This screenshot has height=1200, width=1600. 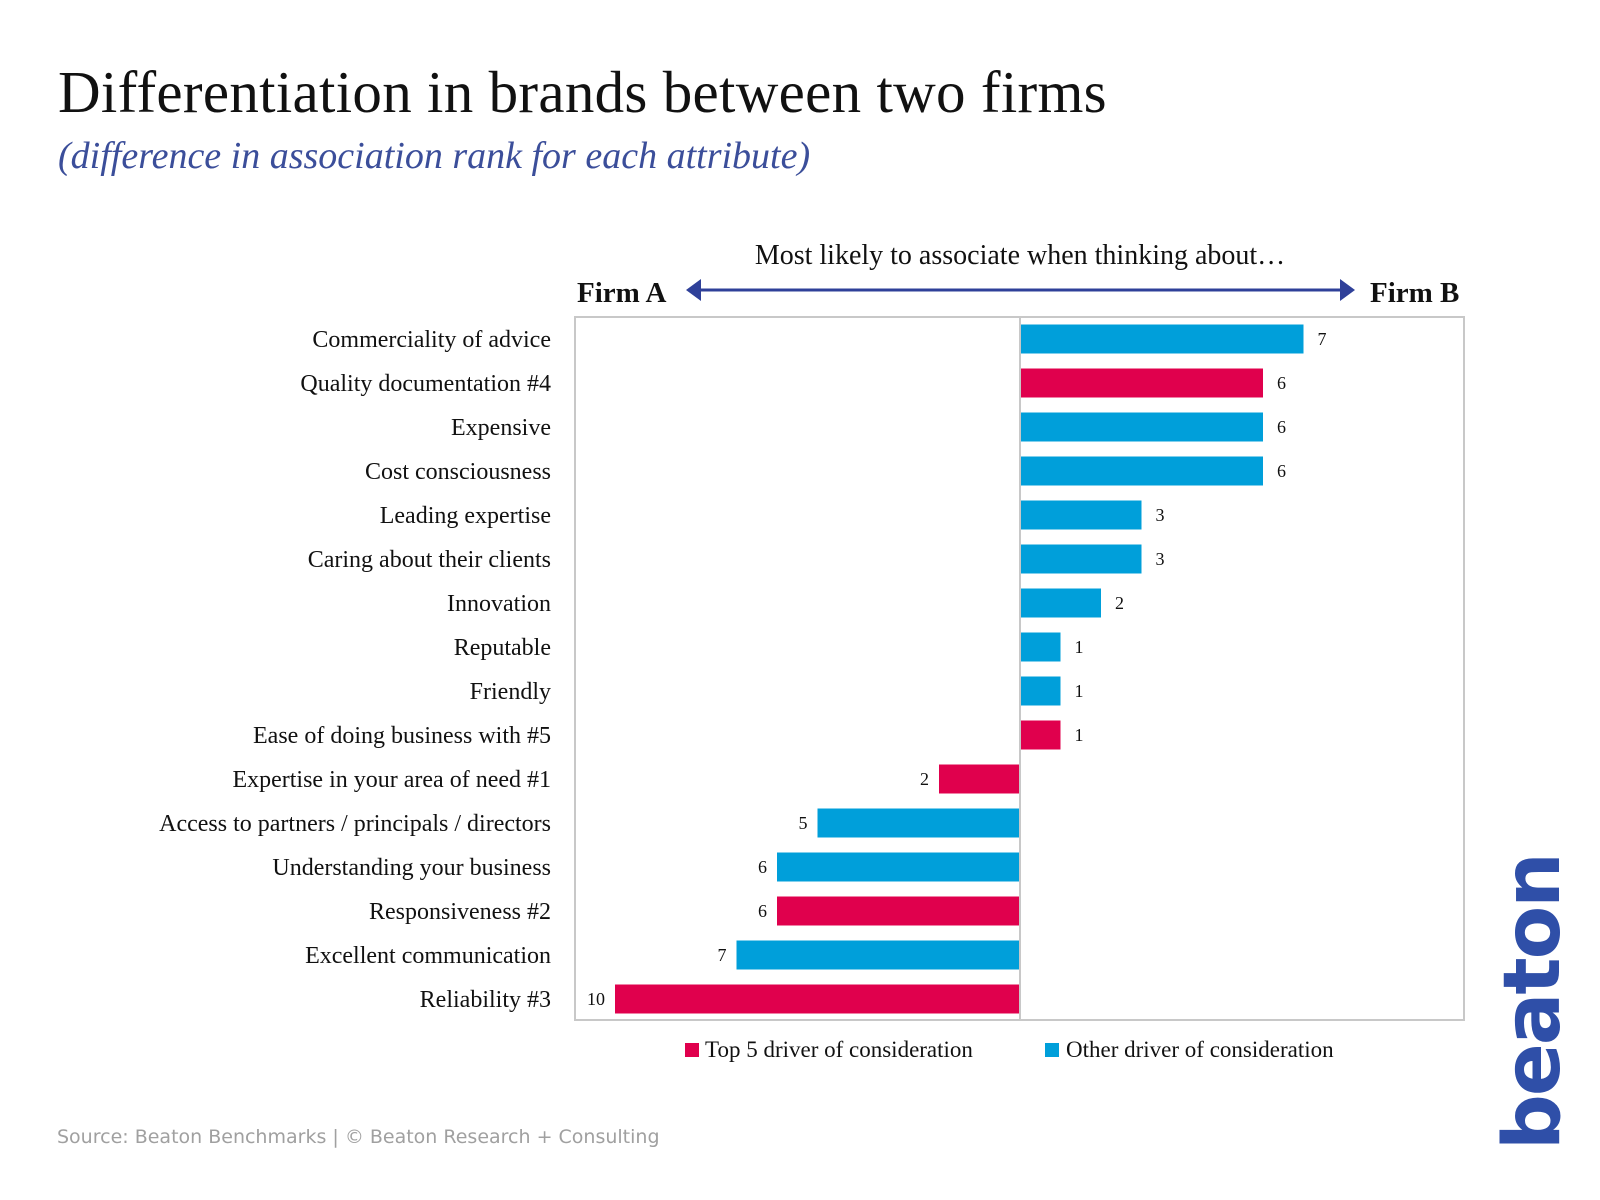 I want to click on category-label: Expensive, so click(x=501, y=428).